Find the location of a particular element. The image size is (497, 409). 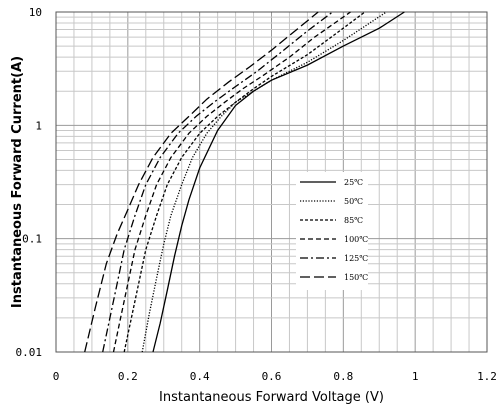

y-tick-label: 1 is located at coordinates (38, 125).